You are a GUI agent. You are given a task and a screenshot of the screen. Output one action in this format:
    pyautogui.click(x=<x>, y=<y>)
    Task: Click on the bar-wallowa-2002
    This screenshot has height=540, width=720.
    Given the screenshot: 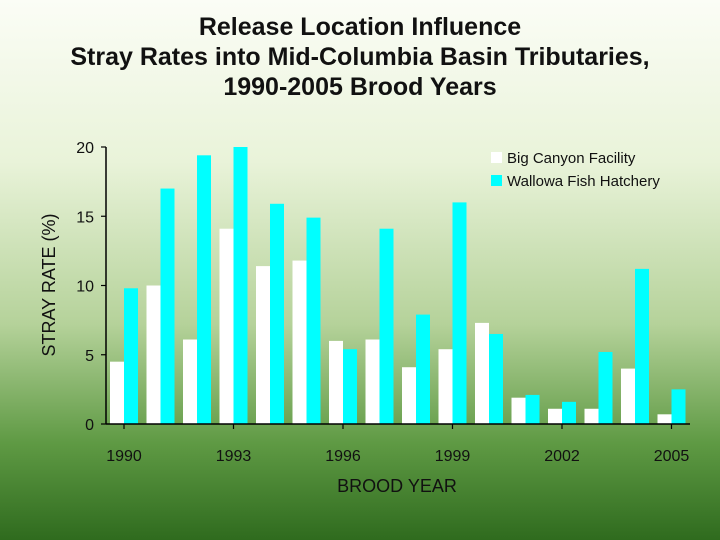 What is the action you would take?
    pyautogui.click(x=569, y=412)
    